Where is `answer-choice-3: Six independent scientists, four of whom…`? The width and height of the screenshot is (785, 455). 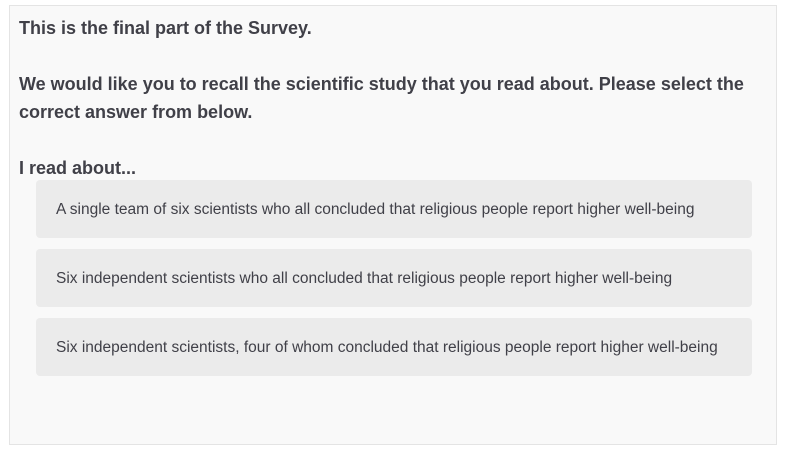
answer-choice-3: Six independent scientists, four of whom… is located at coordinates (394, 347).